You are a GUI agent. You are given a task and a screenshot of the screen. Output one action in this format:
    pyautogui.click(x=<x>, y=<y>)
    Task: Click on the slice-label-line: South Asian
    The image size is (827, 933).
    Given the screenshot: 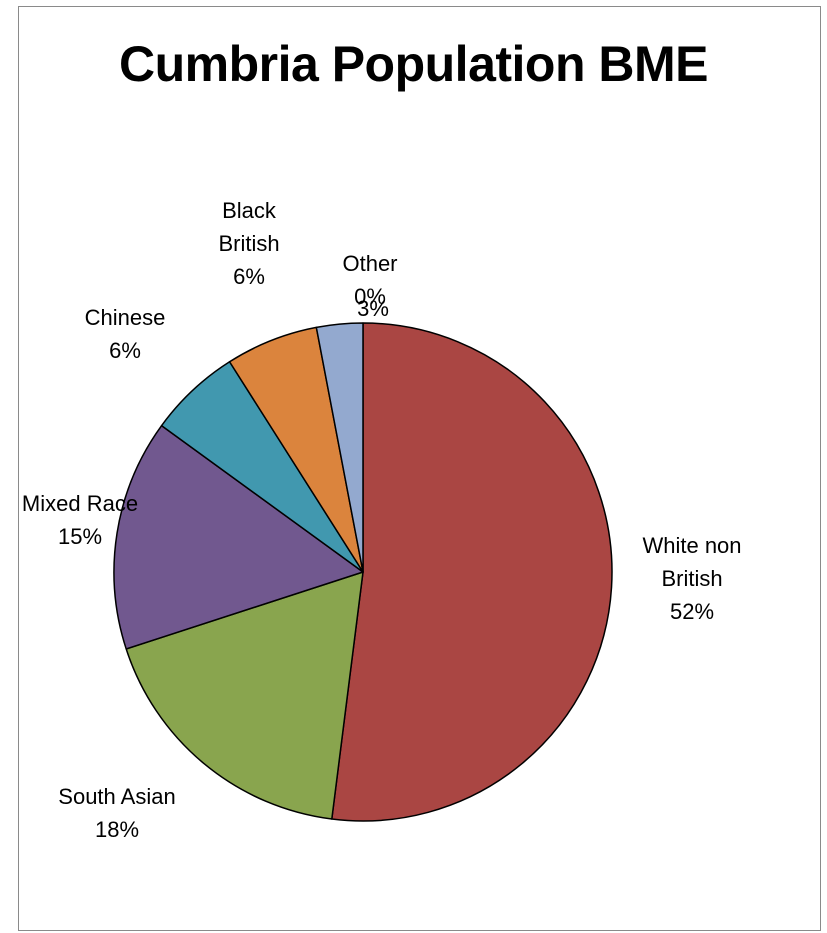 What is the action you would take?
    pyautogui.click(x=116, y=796)
    